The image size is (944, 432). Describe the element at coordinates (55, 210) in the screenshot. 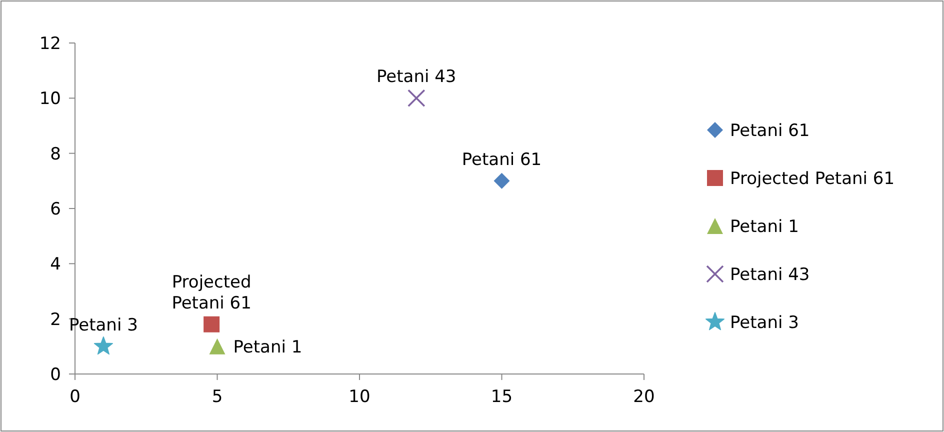

I see `y-tick-label: 6` at that location.